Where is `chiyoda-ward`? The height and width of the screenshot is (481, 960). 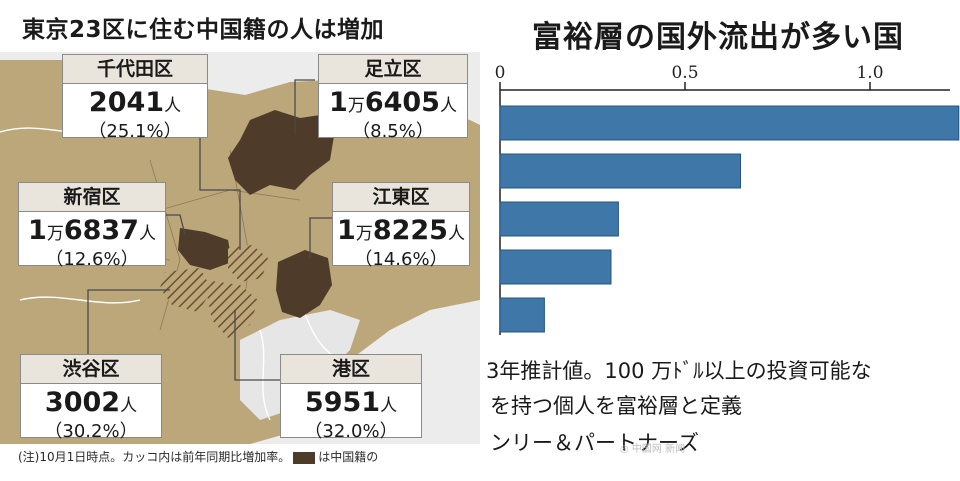
chiyoda-ward is located at coordinates (248, 263).